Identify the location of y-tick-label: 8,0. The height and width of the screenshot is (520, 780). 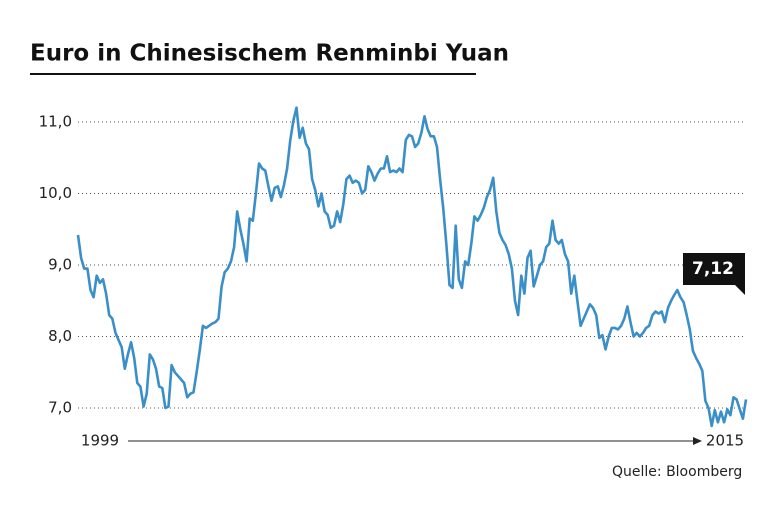
(60, 336).